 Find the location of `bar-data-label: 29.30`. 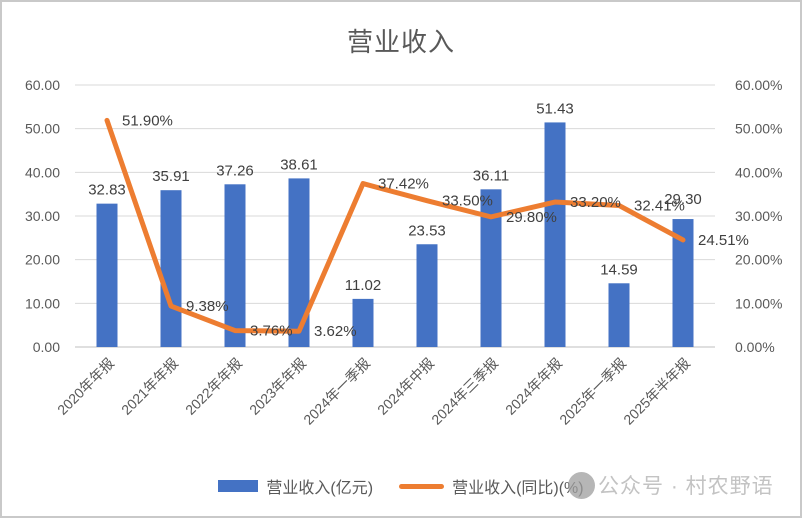

bar-data-label: 29.30 is located at coordinates (683, 199).